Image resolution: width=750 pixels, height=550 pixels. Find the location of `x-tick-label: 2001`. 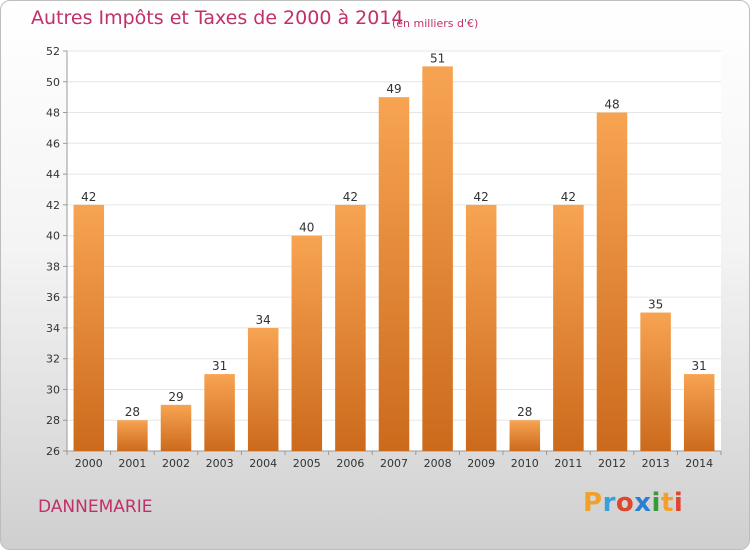

x-tick-label: 2001 is located at coordinates (132, 463).